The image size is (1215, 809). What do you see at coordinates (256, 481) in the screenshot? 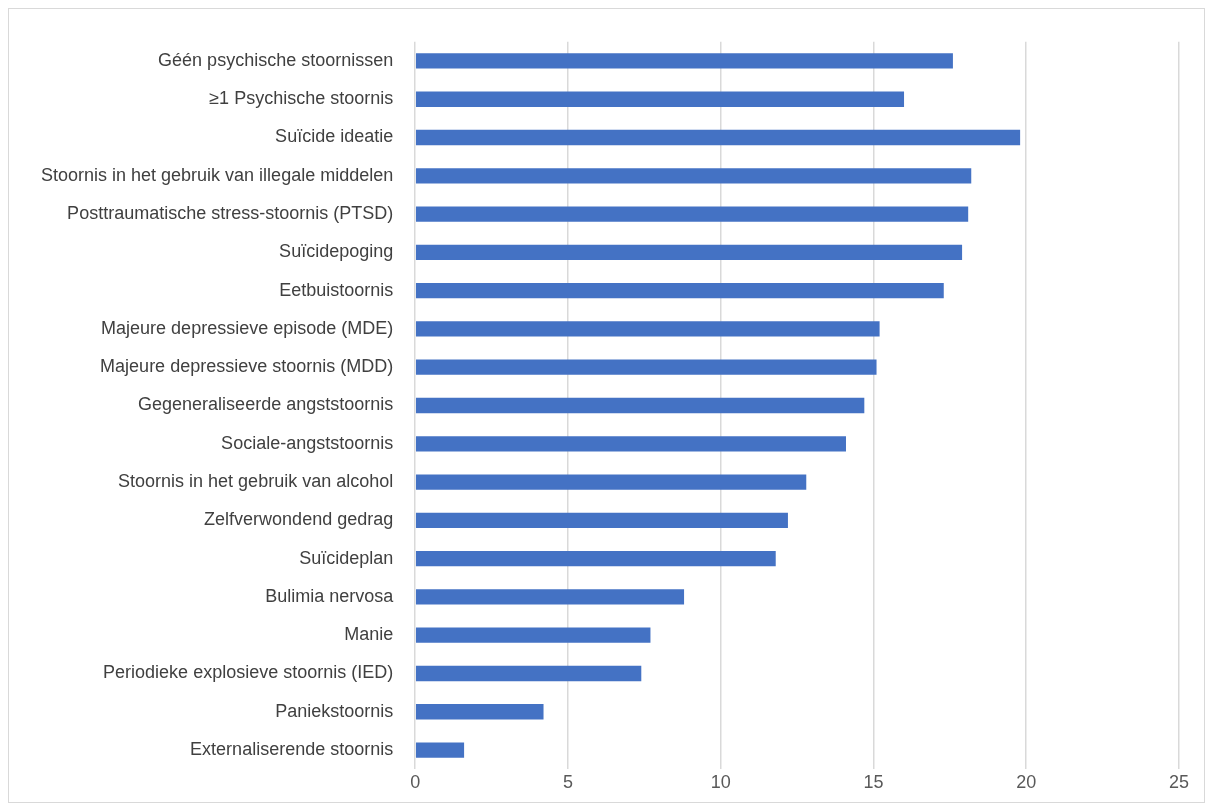
I see `y-tick-label: Stoornis in het gebruik van alcohol` at bounding box center [256, 481].